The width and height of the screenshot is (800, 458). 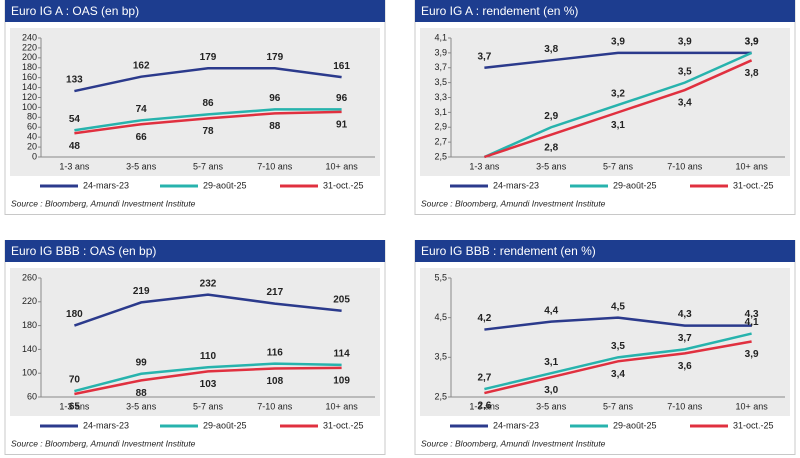 I want to click on data-label: 109, so click(x=341, y=380).